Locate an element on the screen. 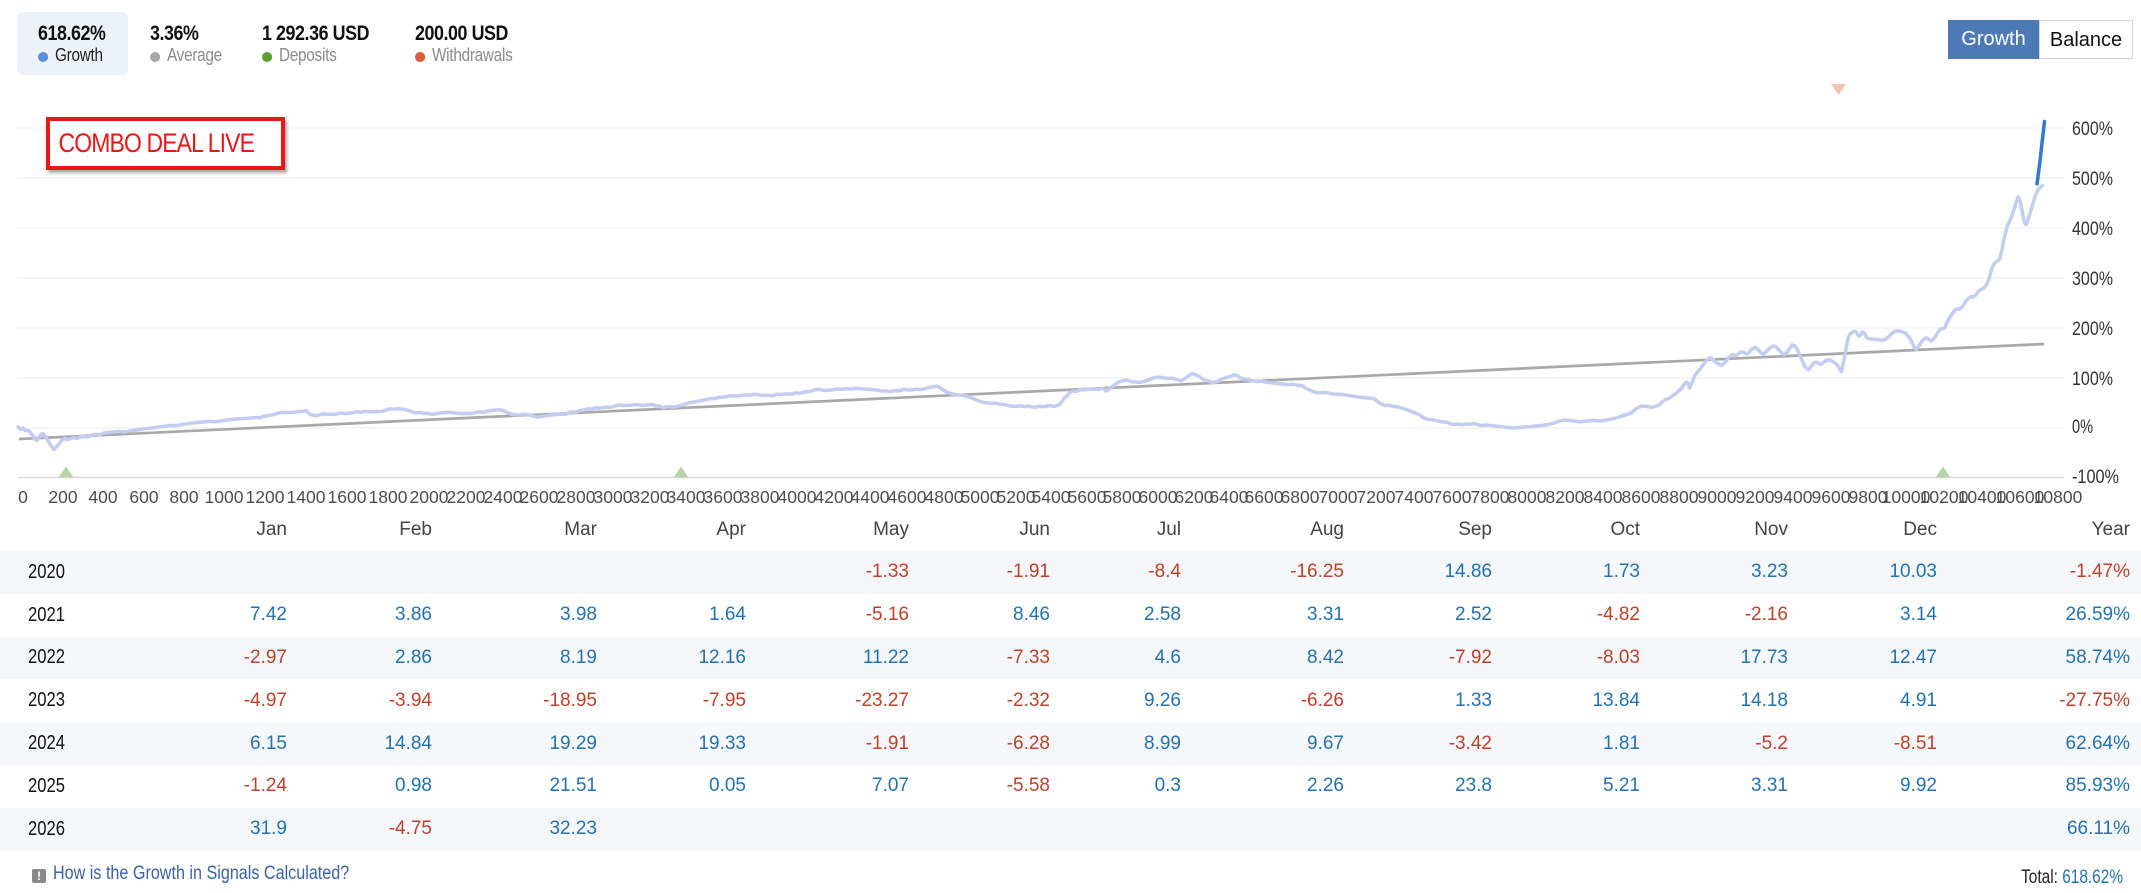 This screenshot has height=893, width=2141. svg-text: 7000 is located at coordinates (1338, 497).